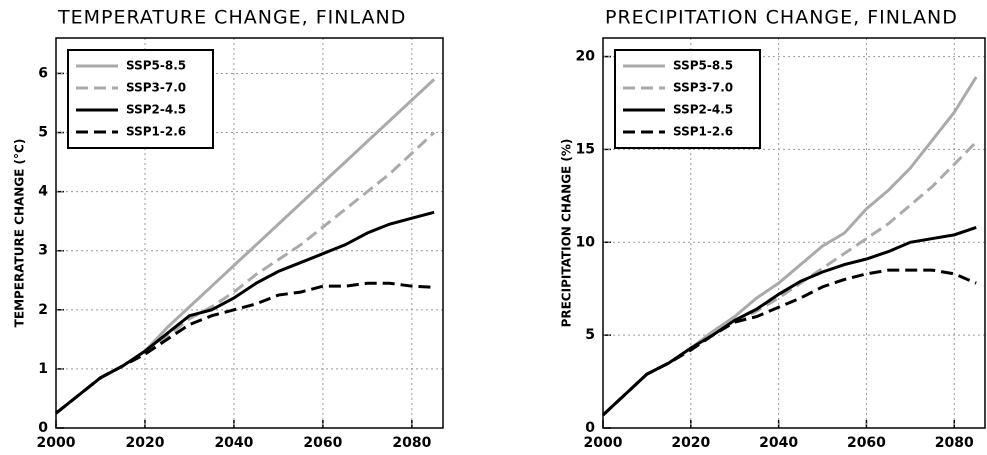 The image size is (987, 455). I want to click on y-tick-label: 4, so click(43, 192).